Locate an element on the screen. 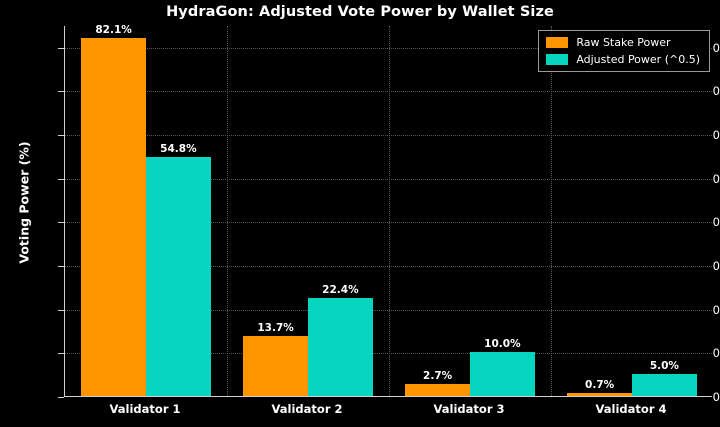  legend-item: Raw Stake Power is located at coordinates (623, 42).